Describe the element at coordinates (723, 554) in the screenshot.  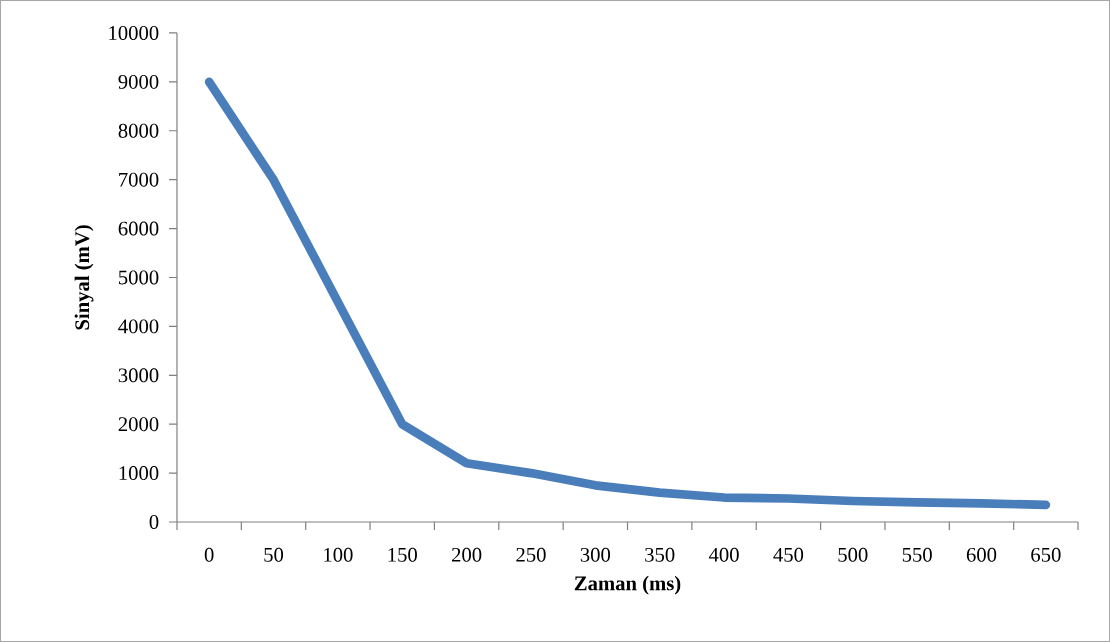
I see `x-tick-label: 400` at that location.